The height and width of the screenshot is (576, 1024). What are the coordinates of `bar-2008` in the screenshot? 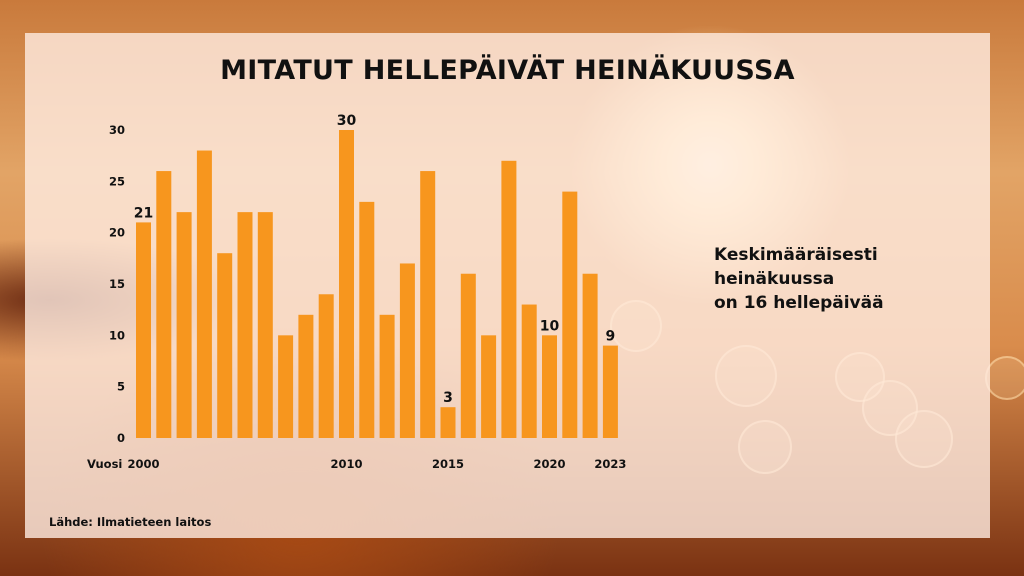 It's located at (306, 376).